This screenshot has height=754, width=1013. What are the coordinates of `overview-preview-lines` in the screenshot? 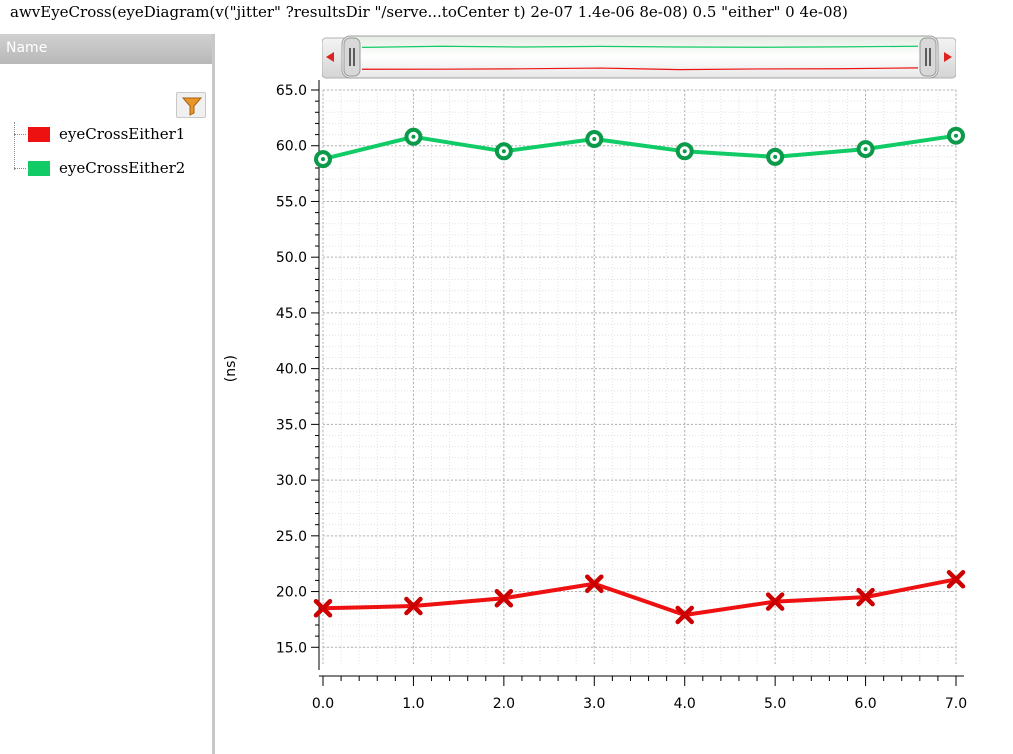 It's located at (640, 58).